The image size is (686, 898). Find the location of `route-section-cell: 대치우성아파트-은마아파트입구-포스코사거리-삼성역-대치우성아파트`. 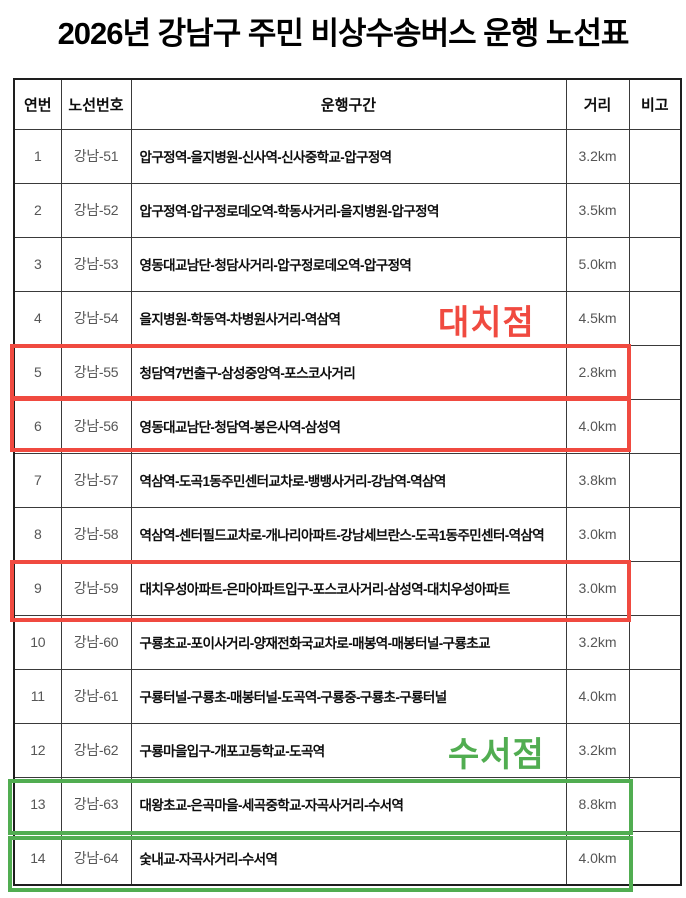

route-section-cell: 대치우성아파트-은마아파트입구-포스코사거리-삼성역-대치우성아파트 is located at coordinates (348, 588).